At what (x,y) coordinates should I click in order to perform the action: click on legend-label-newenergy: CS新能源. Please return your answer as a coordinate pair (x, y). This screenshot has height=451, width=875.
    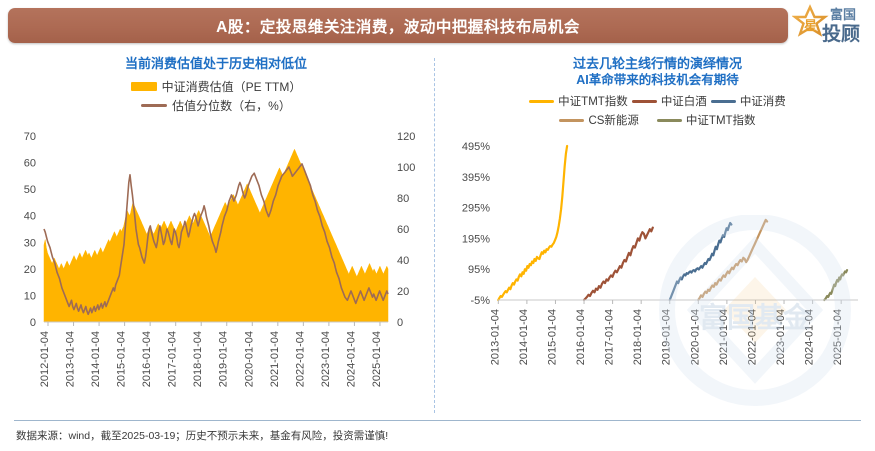
    Looking at the image, I should click on (613, 121).